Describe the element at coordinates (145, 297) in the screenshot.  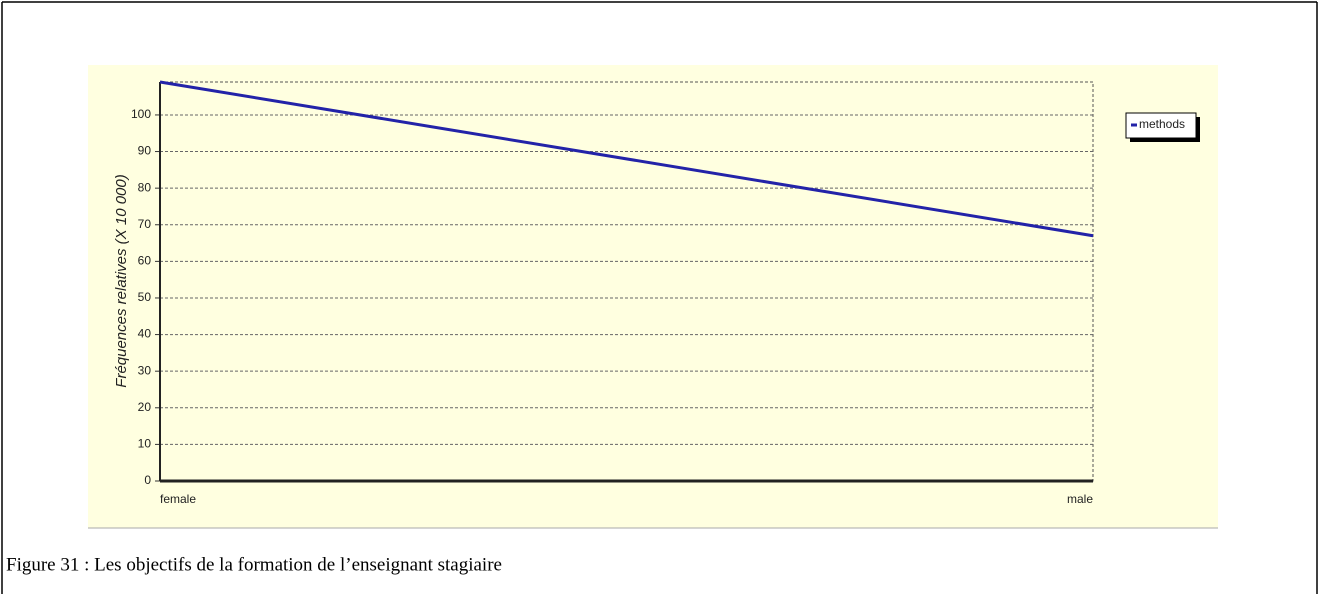
I see `y-tick-label: 50` at that location.